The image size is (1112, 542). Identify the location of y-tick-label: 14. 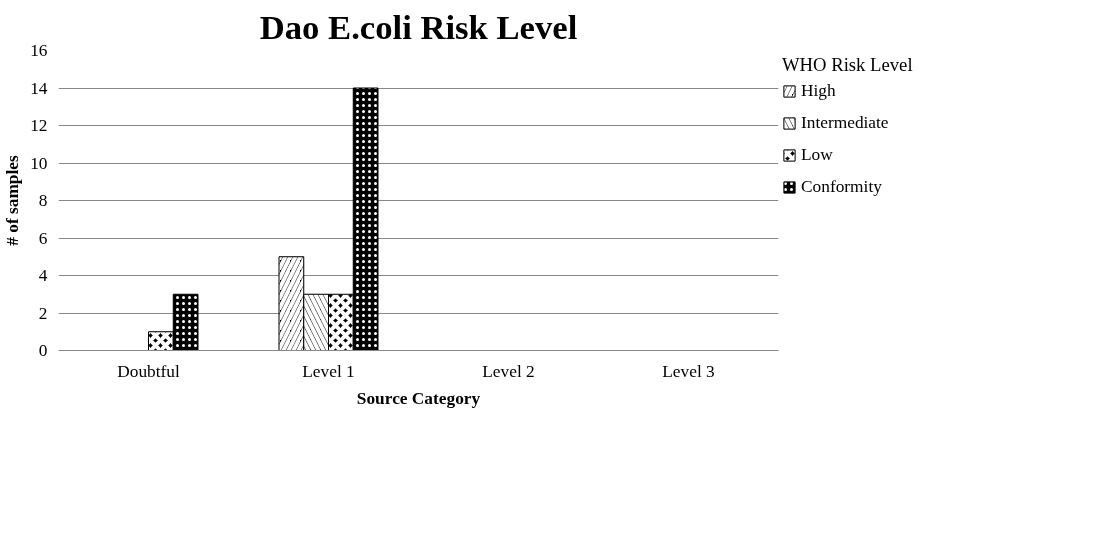
(39, 88).